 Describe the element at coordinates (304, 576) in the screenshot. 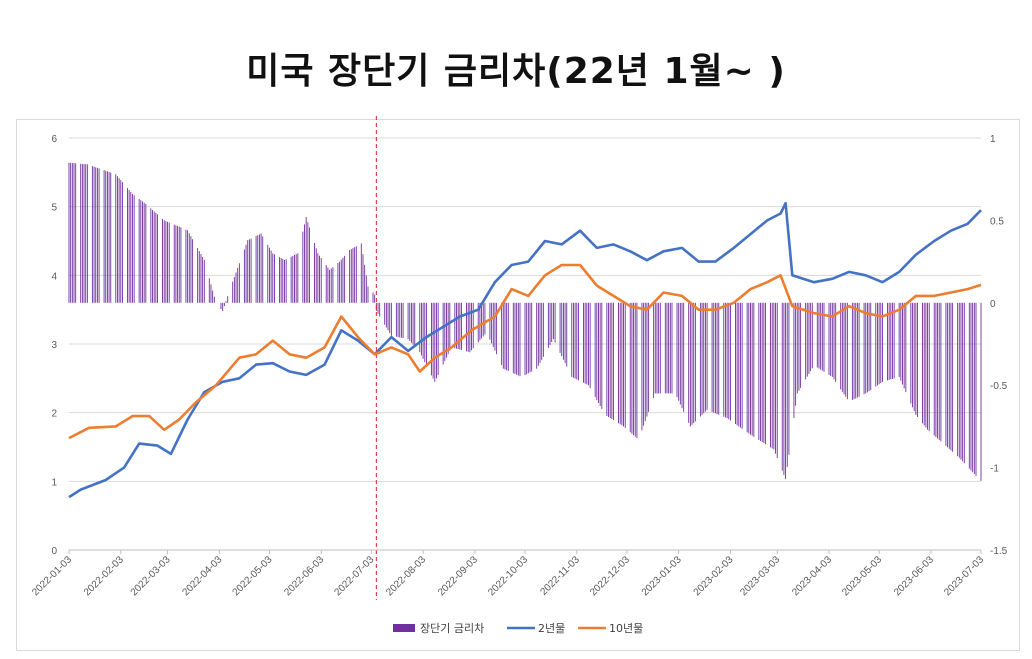

I see `x-tick-label: 2022-06-03` at that location.